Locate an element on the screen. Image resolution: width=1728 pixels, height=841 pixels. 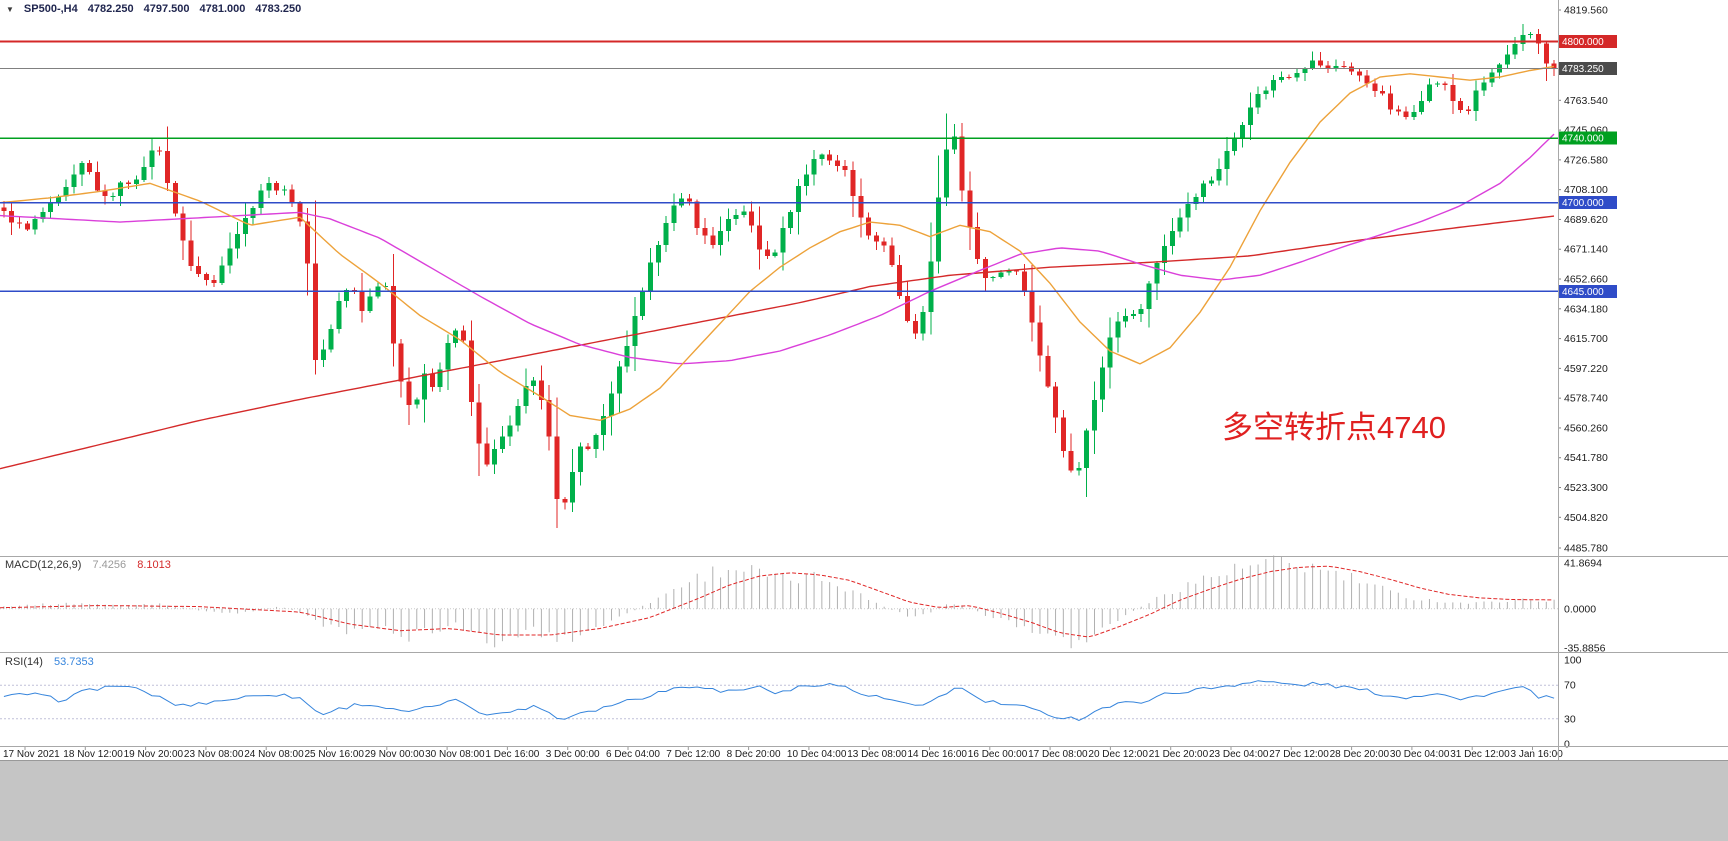
svg-text: 20 Dec 12:00 is located at coordinates (1118, 754).